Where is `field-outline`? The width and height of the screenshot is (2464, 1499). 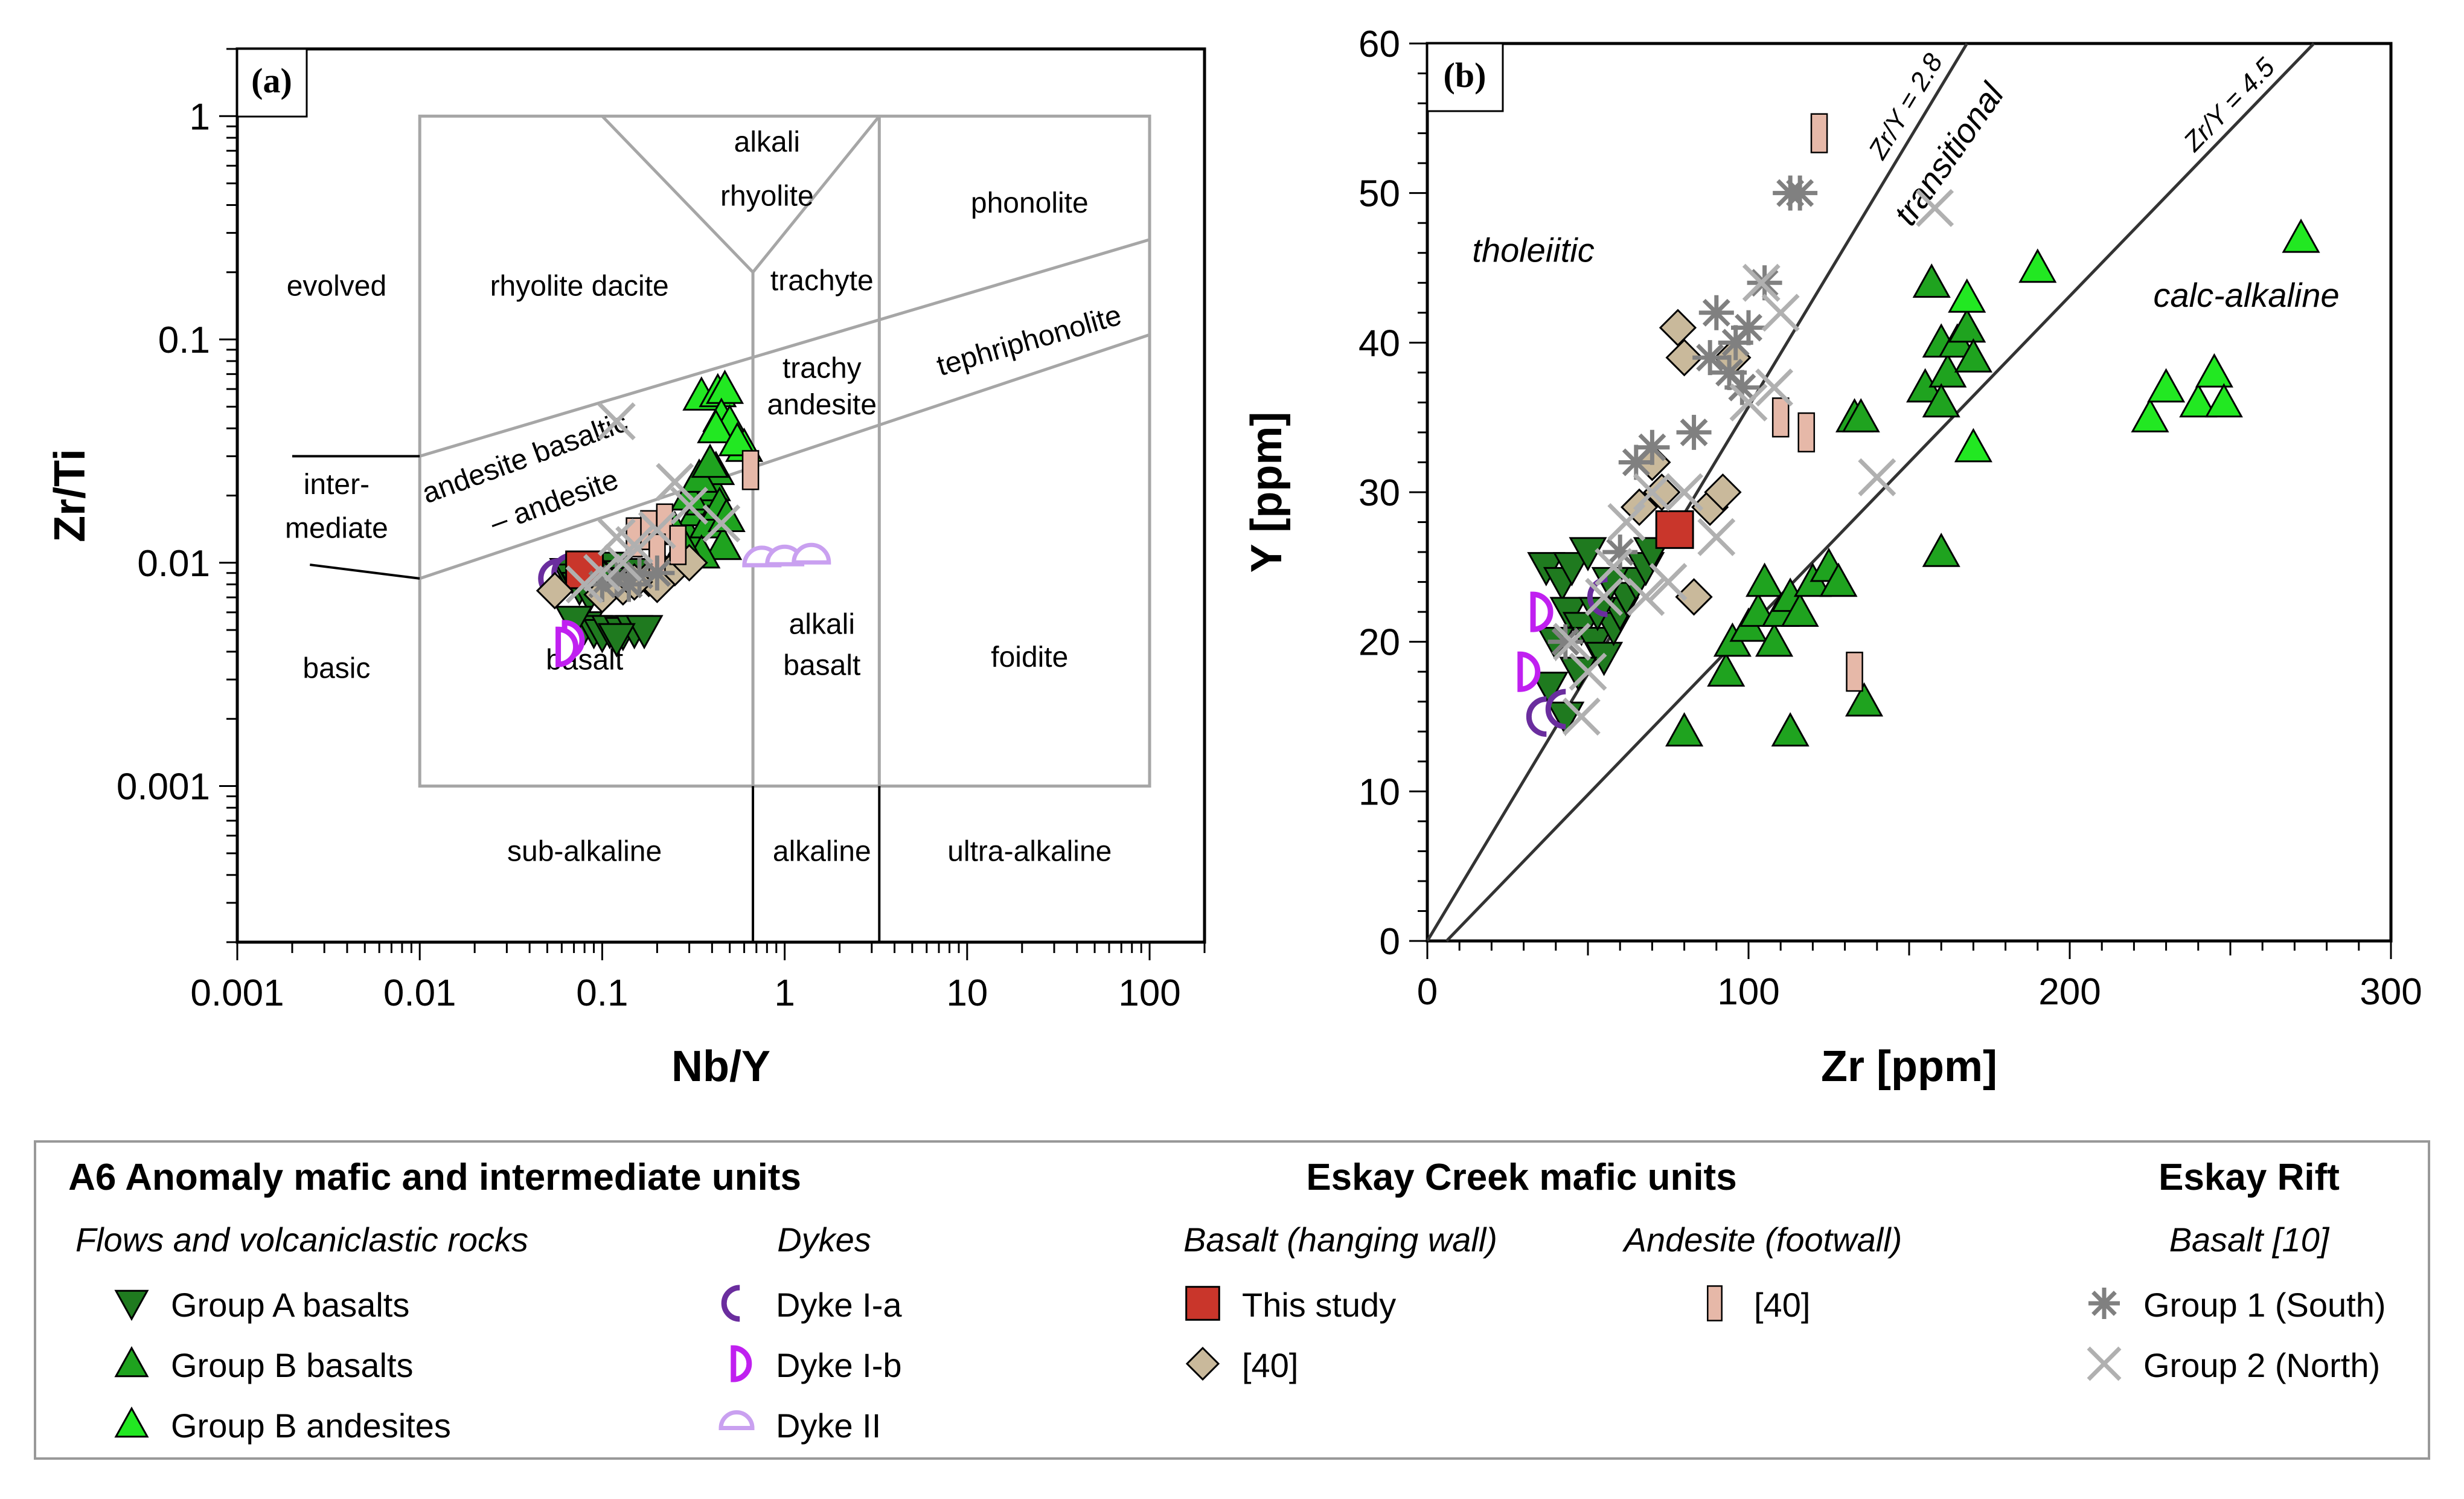 field-outline is located at coordinates (784, 451).